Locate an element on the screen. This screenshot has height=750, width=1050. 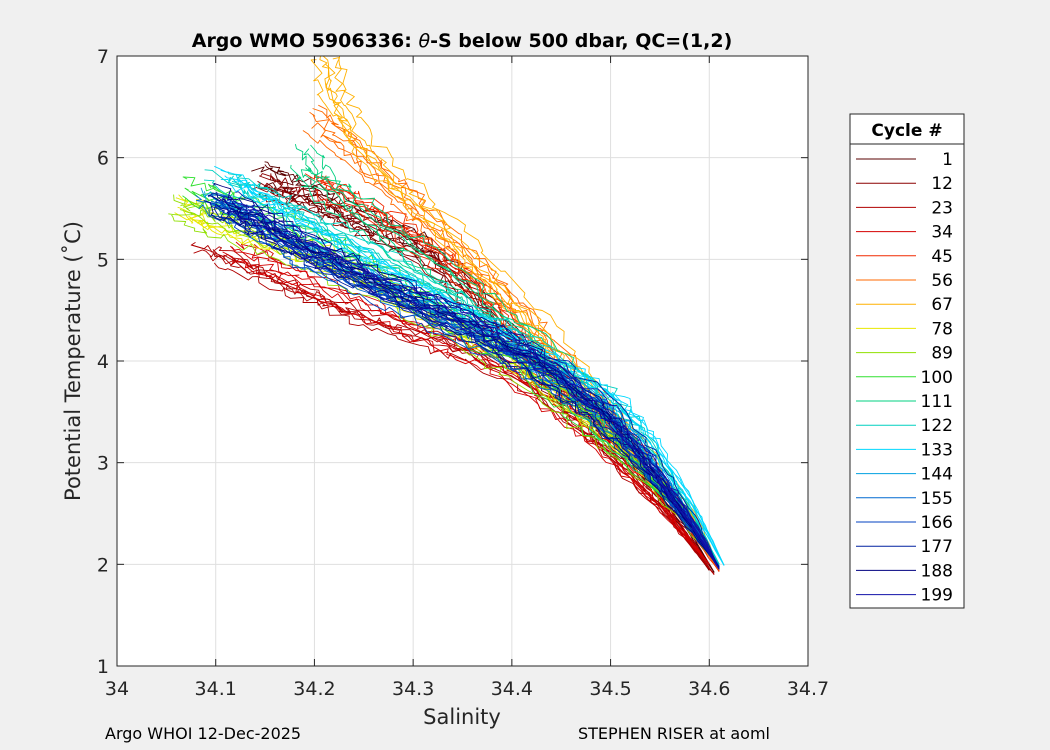
legend-label: 23 is located at coordinates (942, 208).